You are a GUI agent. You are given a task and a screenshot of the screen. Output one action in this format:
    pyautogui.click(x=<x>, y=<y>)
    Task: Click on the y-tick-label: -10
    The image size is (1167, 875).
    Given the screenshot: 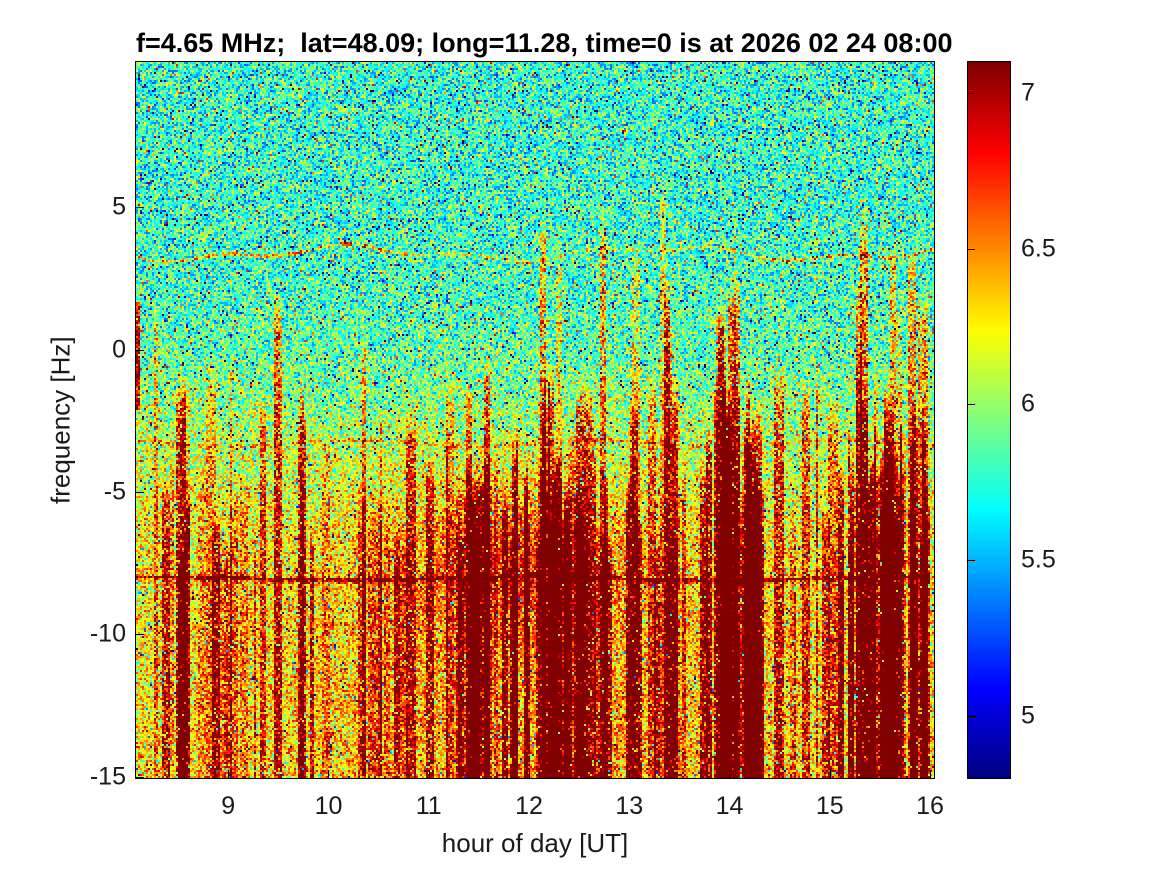 What is the action you would take?
    pyautogui.click(x=107, y=633)
    